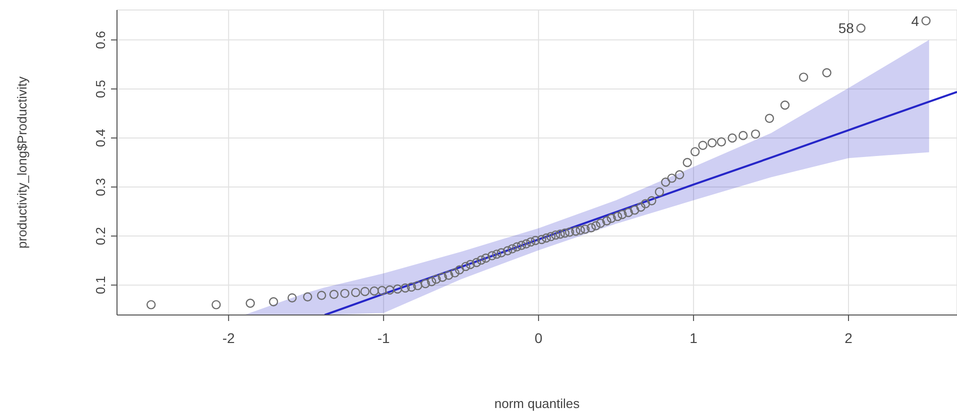 This screenshot has width=957, height=412. What do you see at coordinates (100, 138) in the screenshot?
I see `y-tick-label: 0.4` at bounding box center [100, 138].